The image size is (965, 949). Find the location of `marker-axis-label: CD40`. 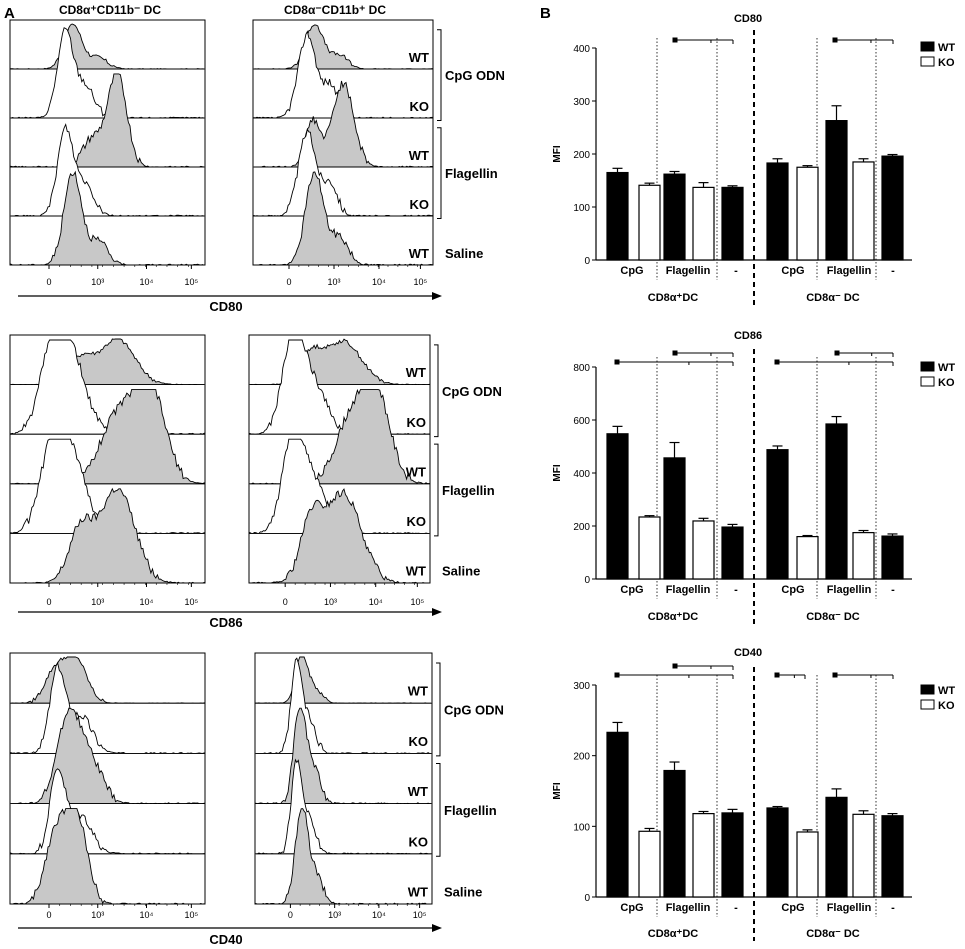

marker-axis-label: CD40 is located at coordinates (225, 939).